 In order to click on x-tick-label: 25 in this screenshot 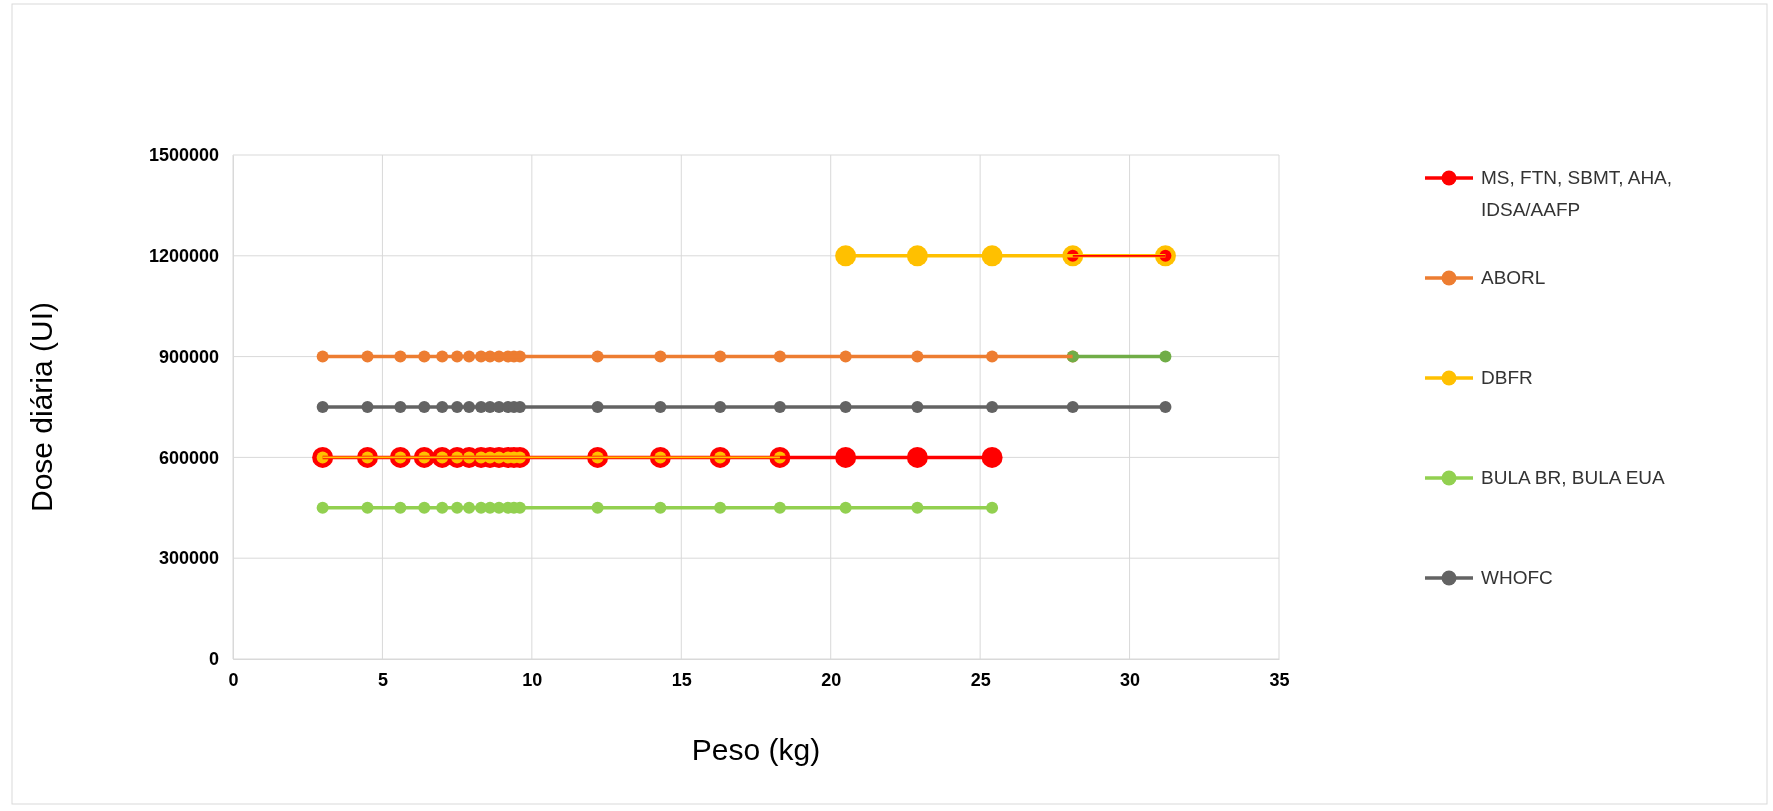, I will do `click(980, 679)`.